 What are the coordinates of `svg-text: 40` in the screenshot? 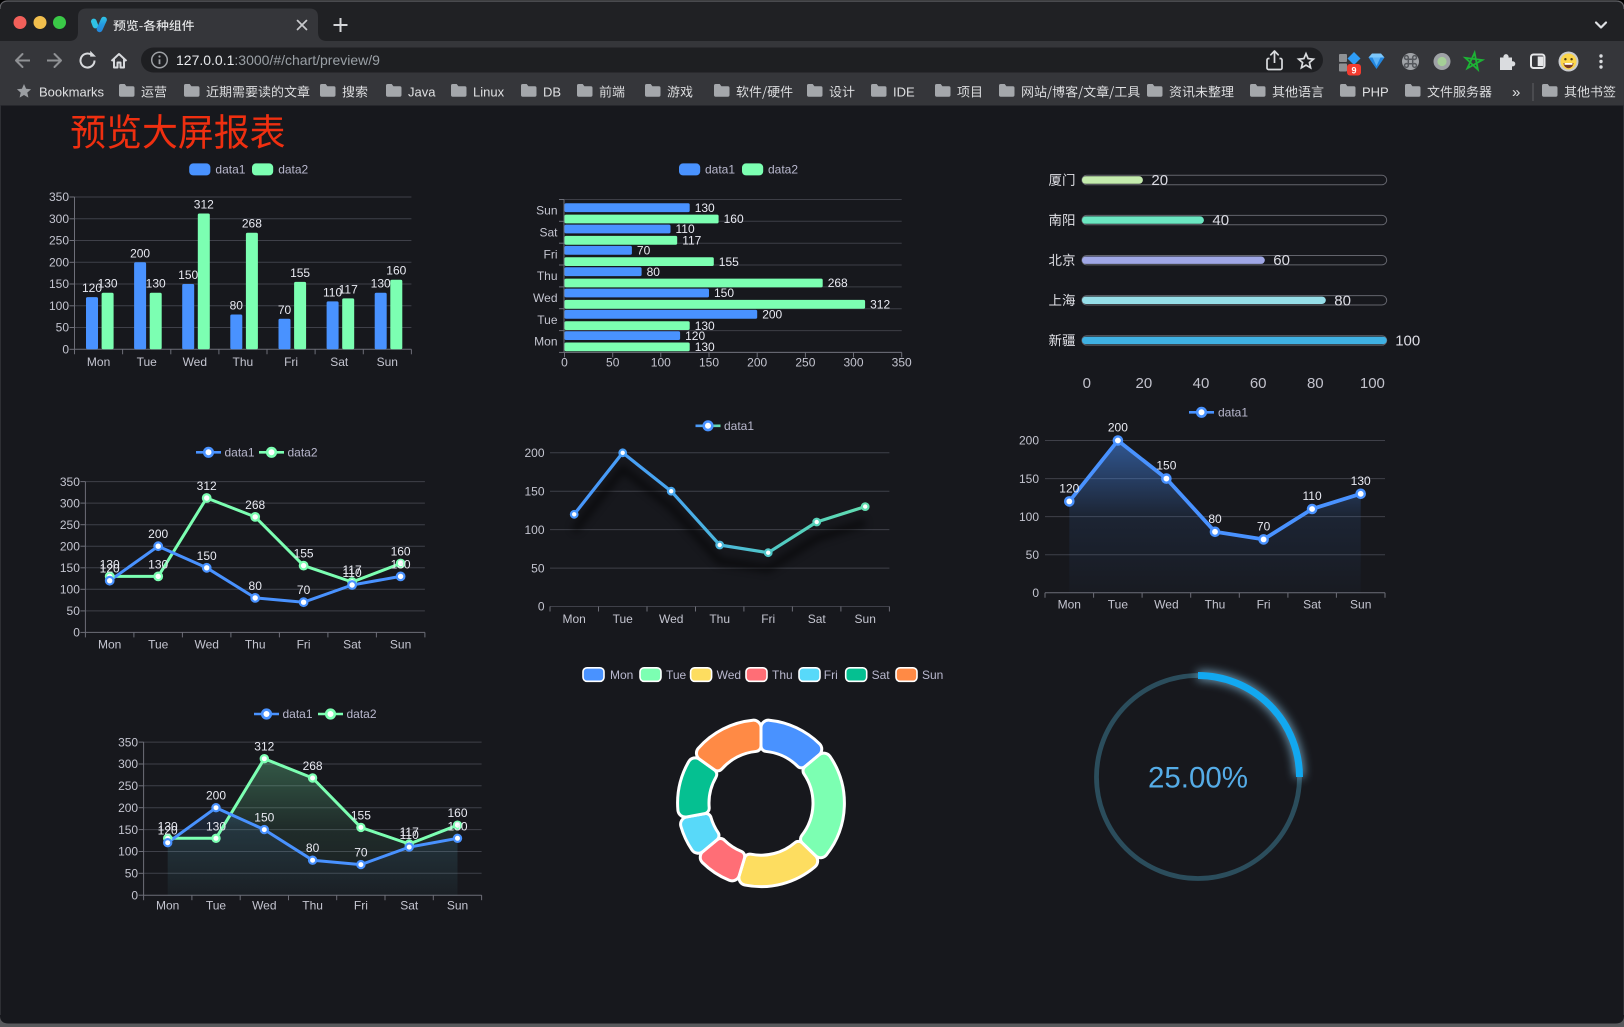 It's located at (1220, 220).